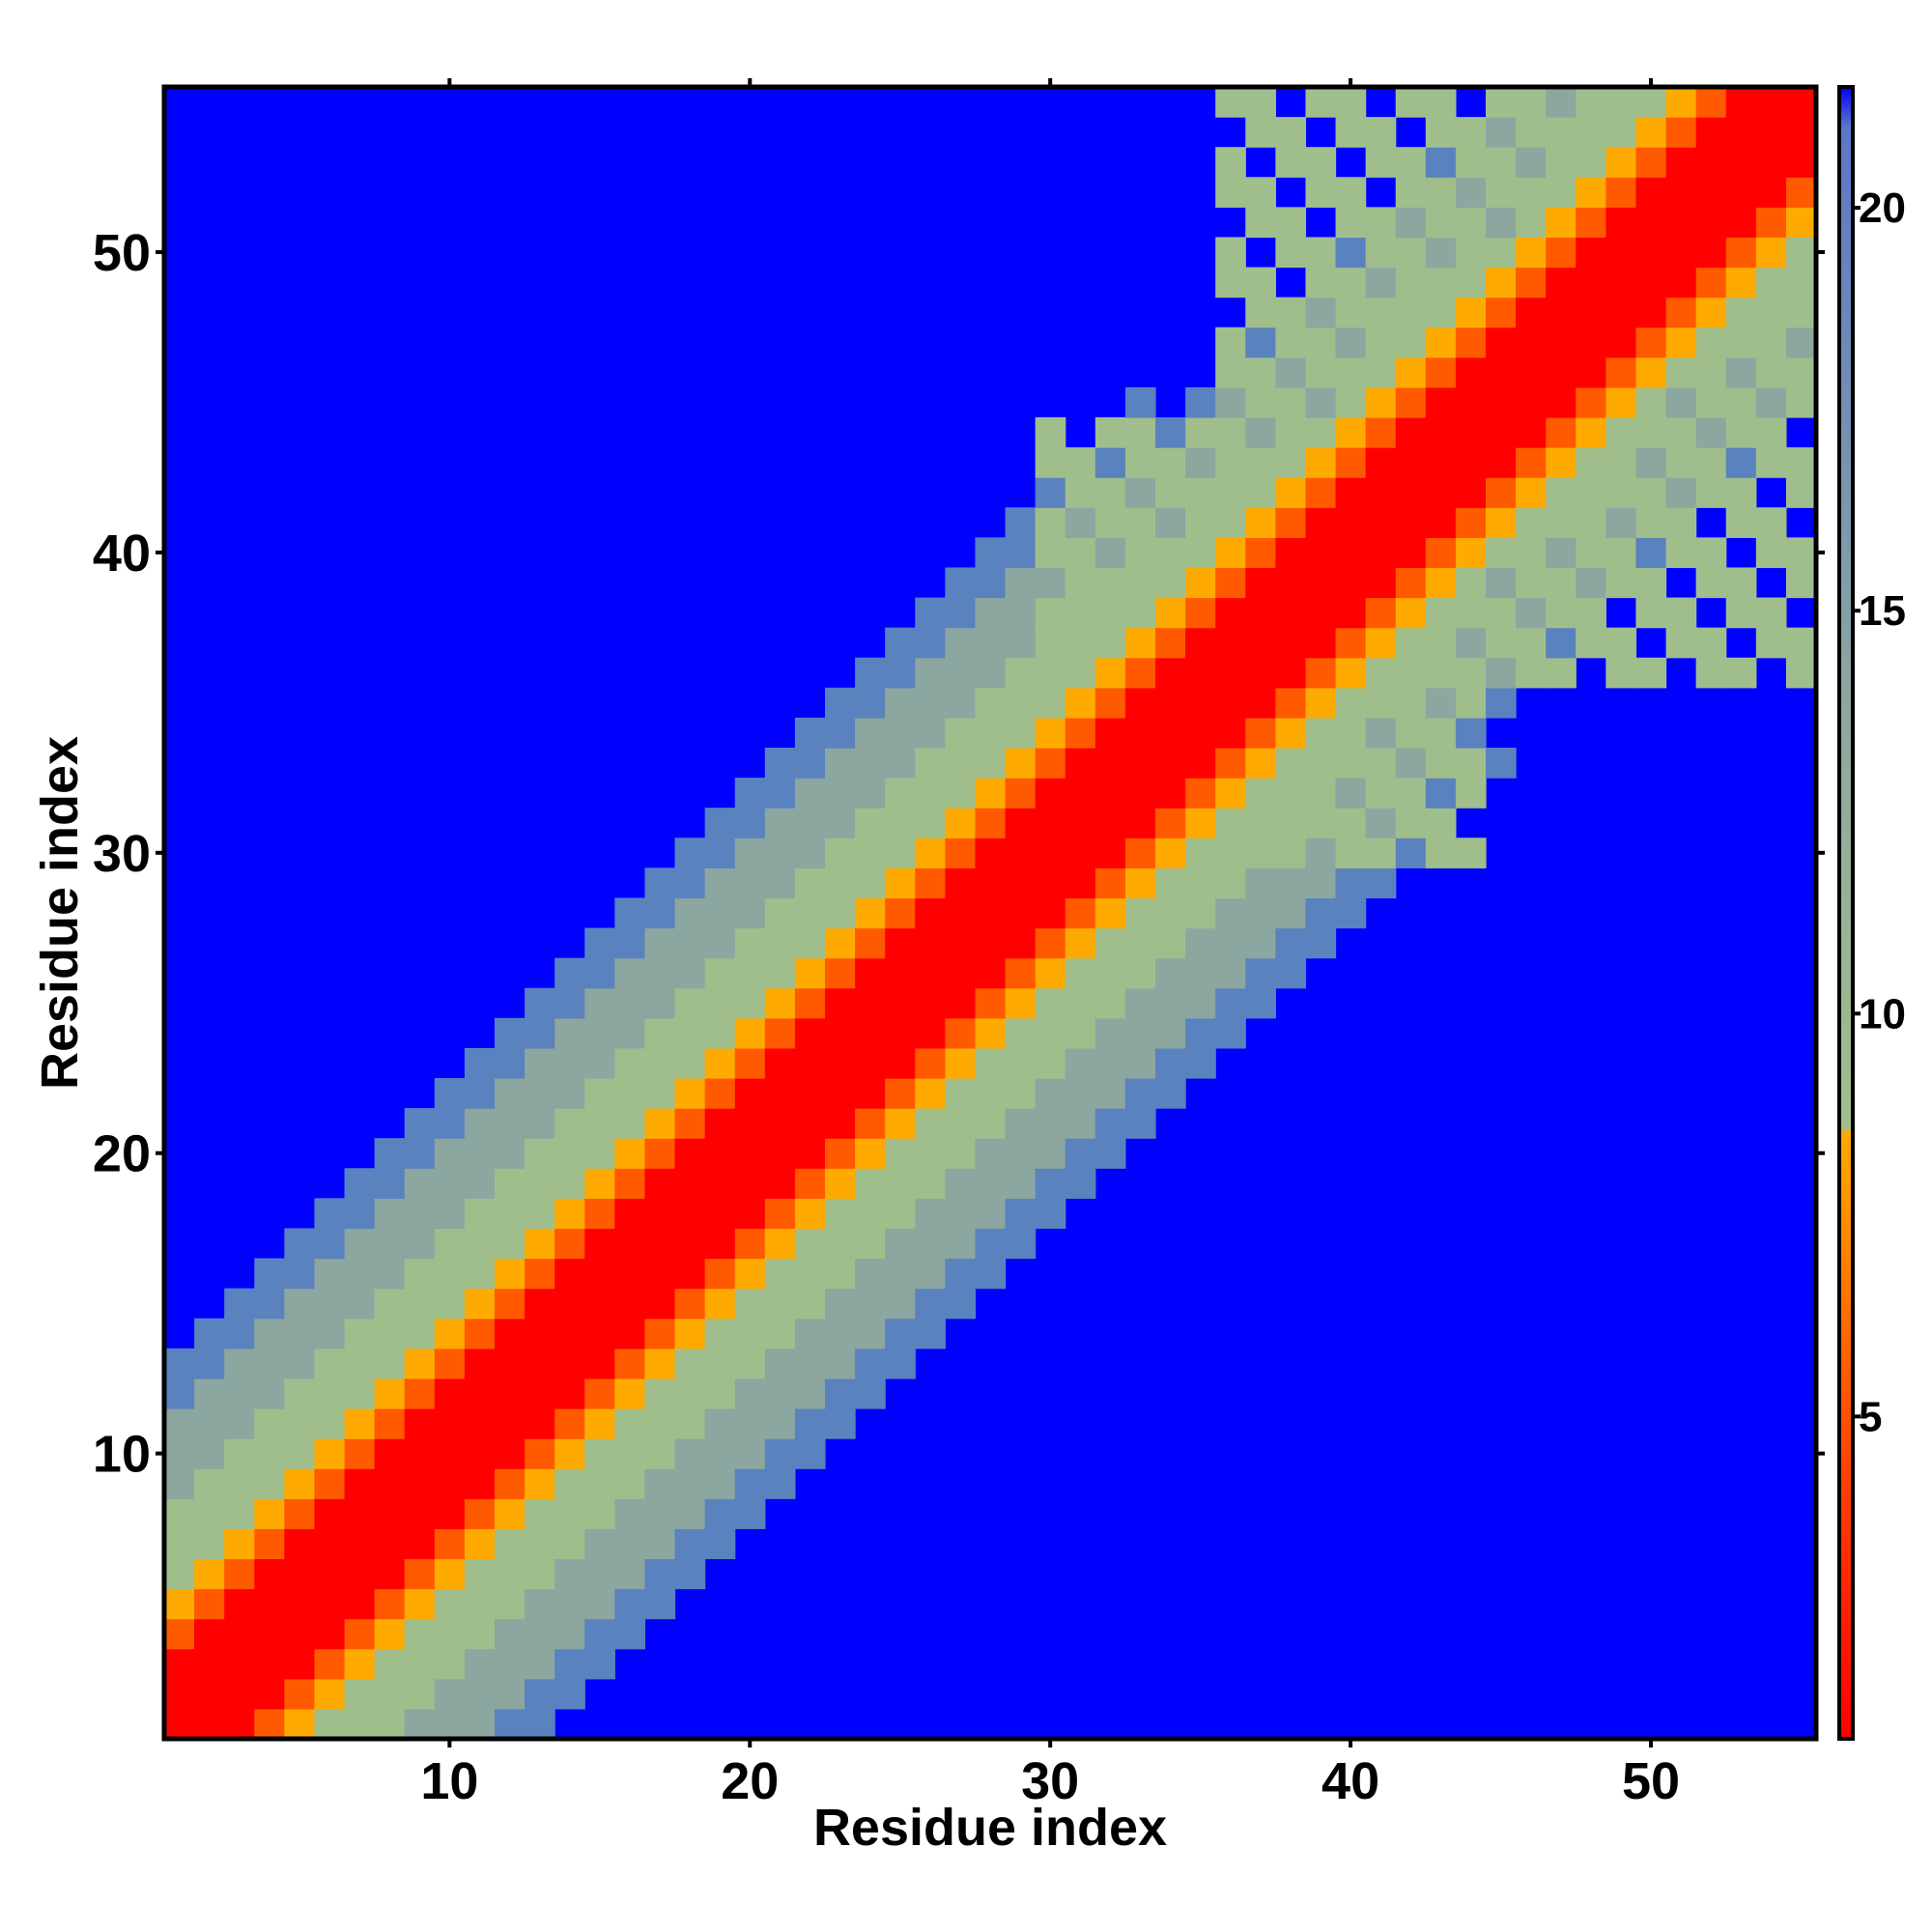  What do you see at coordinates (1846, 913) in the screenshot?
I see `colorbar` at bounding box center [1846, 913].